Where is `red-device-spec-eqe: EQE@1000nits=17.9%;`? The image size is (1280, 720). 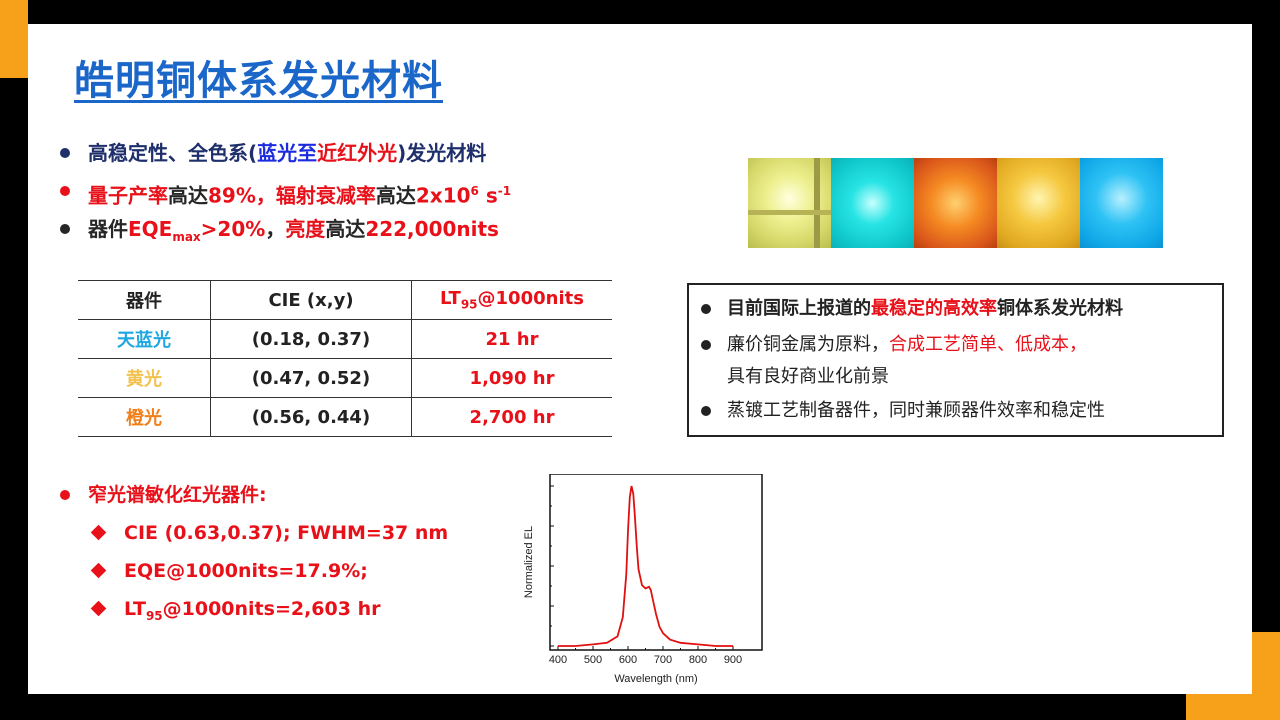 red-device-spec-eqe: EQE@1000nits=17.9%; is located at coordinates (252, 571).